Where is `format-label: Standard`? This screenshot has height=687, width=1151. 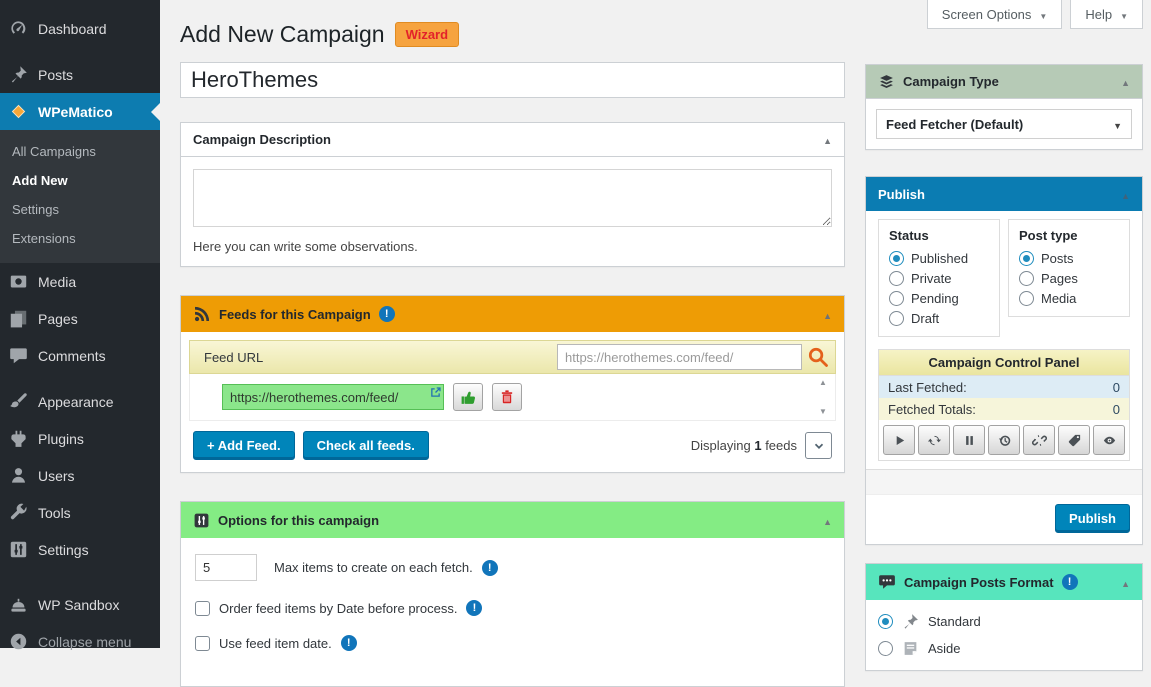 format-label: Standard is located at coordinates (954, 621).